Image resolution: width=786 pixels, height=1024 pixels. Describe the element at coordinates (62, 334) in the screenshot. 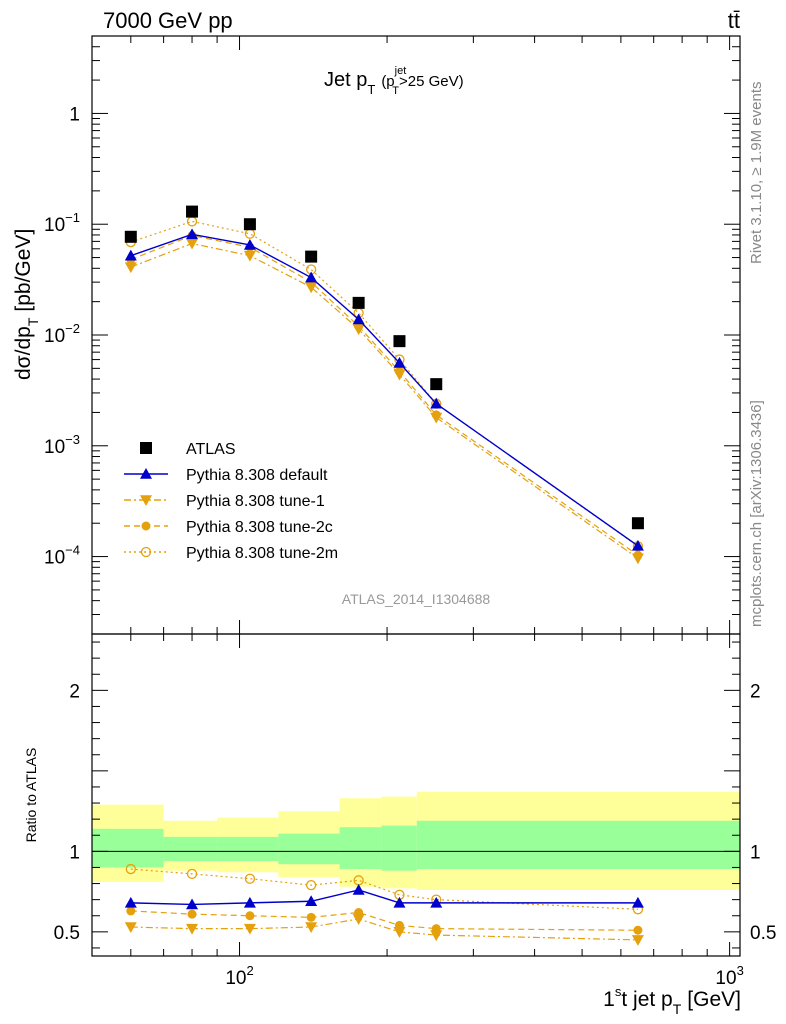

I see `y-tick-label: 10⁻²` at that location.